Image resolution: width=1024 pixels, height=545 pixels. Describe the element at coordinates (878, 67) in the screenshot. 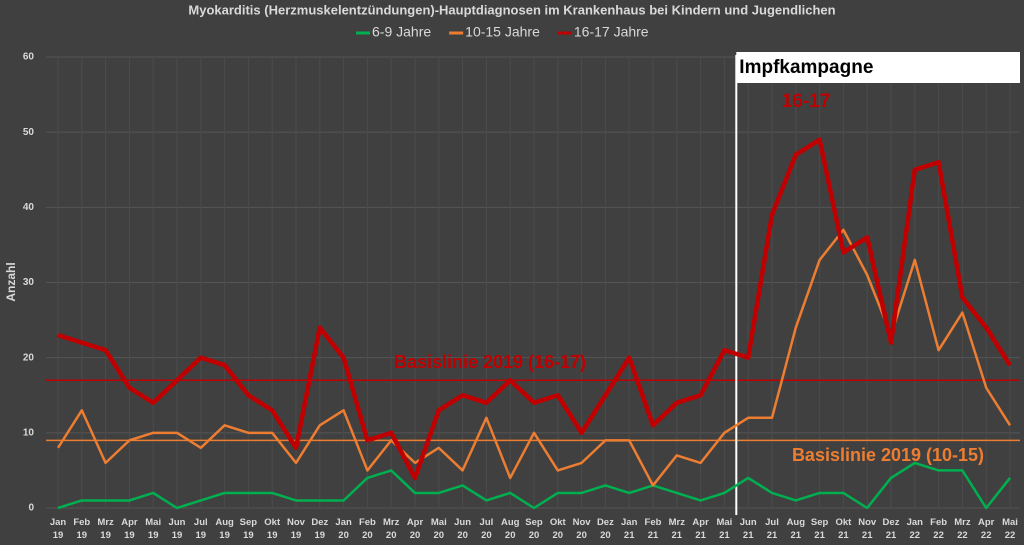

I see `campaign-box` at that location.